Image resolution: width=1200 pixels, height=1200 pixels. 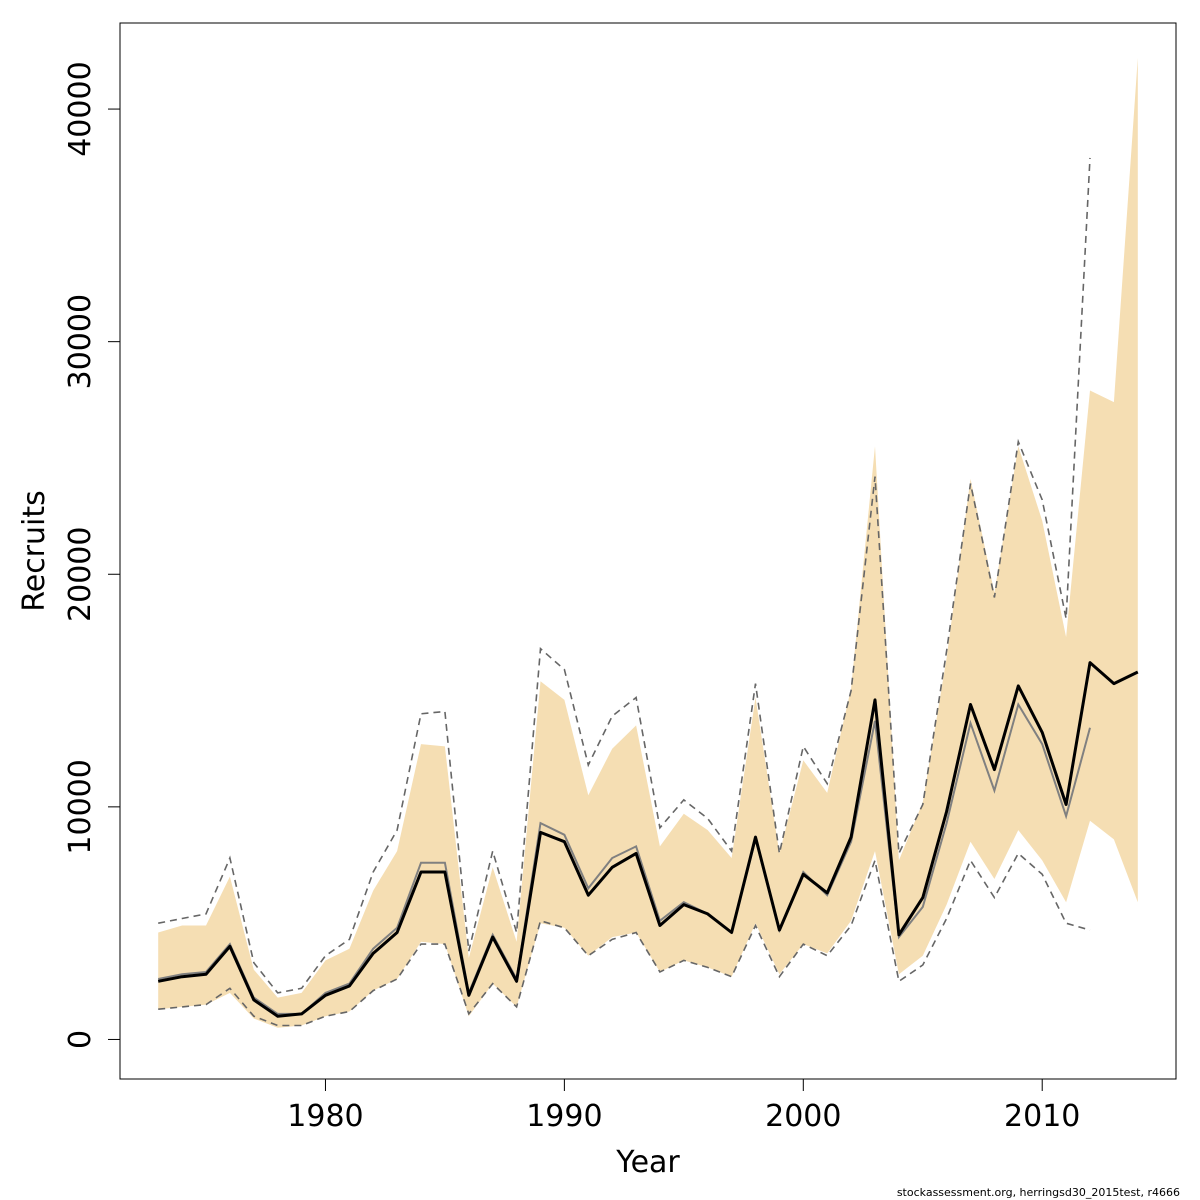 What do you see at coordinates (80, 574) in the screenshot?
I see `y-tick-label: 20000` at bounding box center [80, 574].